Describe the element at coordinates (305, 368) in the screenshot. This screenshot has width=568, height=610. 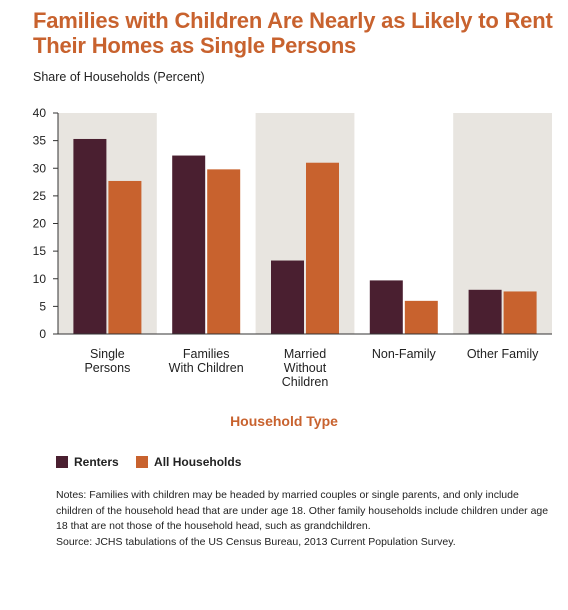
I see `x-tick-label: Married Without Children` at that location.